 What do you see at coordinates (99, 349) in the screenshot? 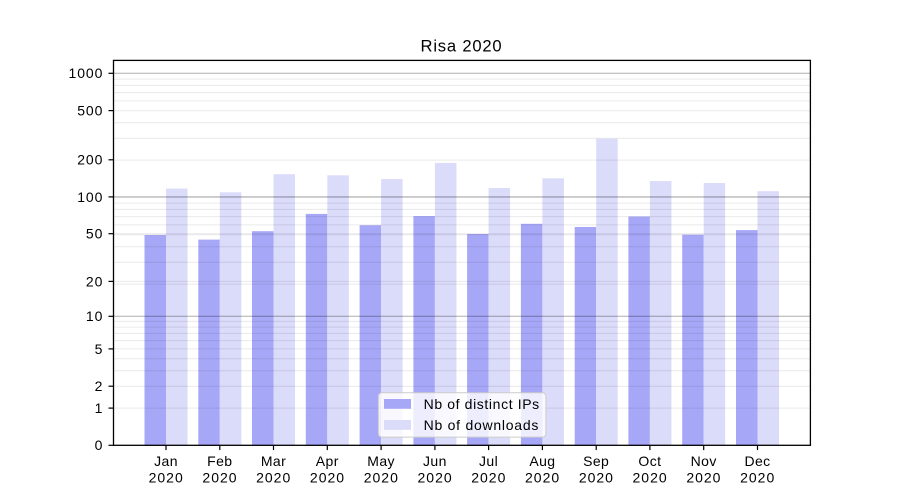
I see `svg-text: 5` at bounding box center [99, 349].